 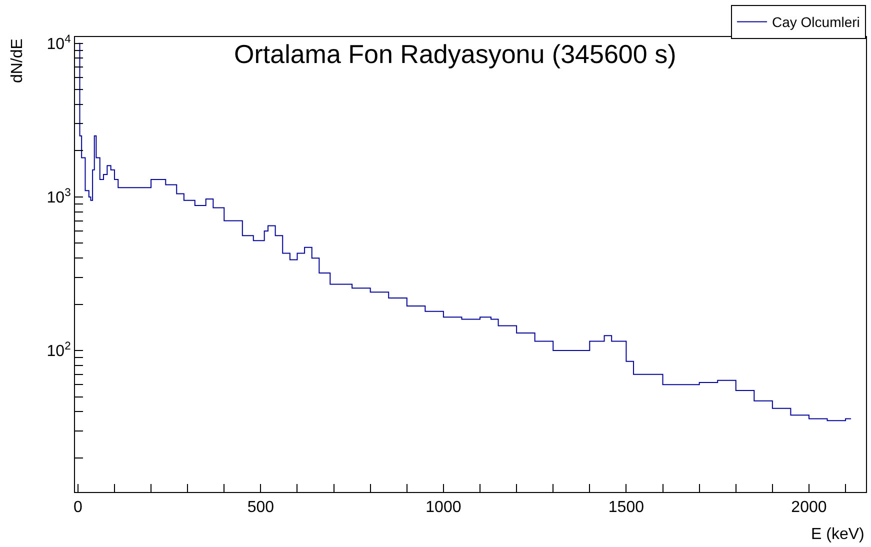 What do you see at coordinates (17, 61) in the screenshot?
I see `y-axis-title: dN/dE` at bounding box center [17, 61].